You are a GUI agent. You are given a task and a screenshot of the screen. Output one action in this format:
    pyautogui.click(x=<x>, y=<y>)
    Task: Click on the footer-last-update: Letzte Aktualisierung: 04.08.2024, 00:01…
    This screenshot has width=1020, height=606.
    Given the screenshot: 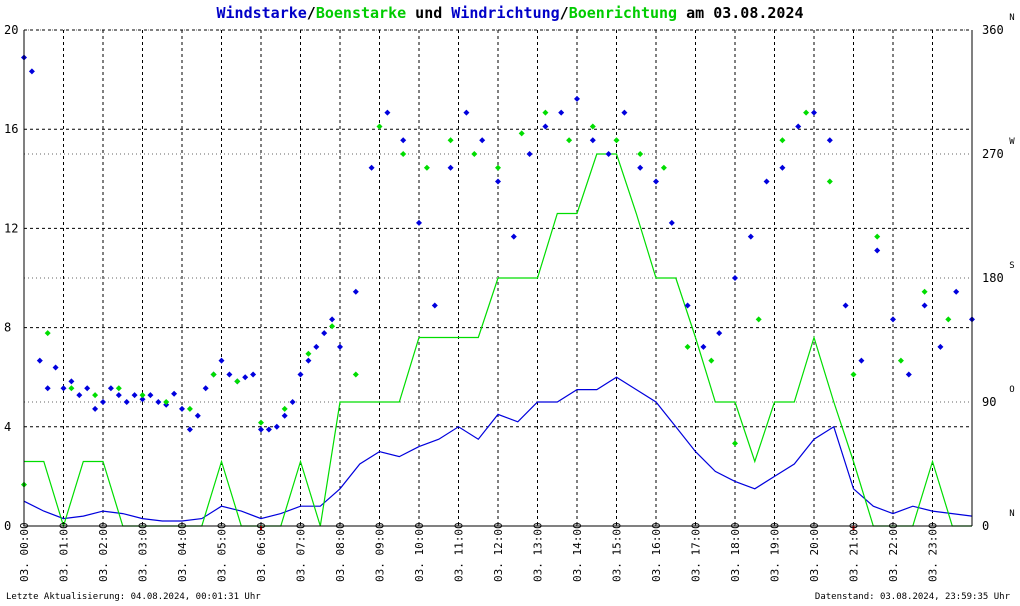 What is the action you would take?
    pyautogui.click(x=133, y=597)
    